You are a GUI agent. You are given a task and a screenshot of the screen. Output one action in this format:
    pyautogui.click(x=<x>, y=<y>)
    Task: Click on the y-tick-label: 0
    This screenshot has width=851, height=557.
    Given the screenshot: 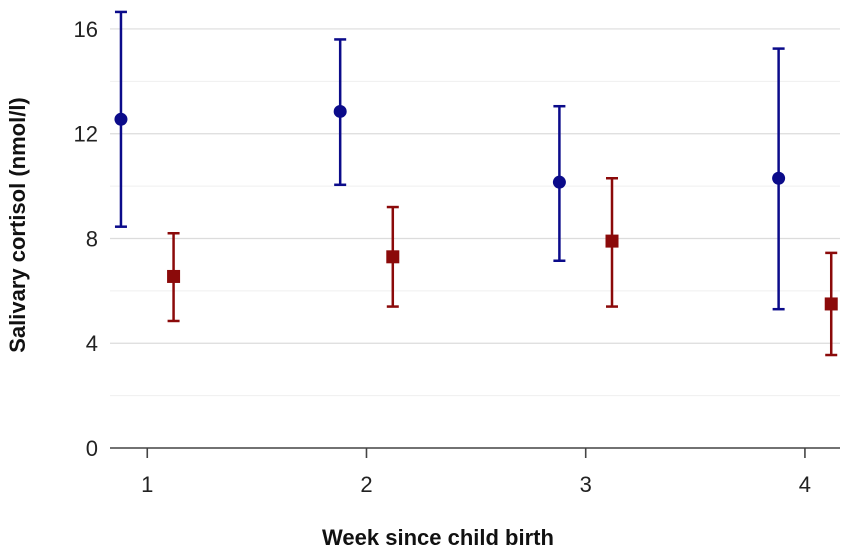 What is the action you would take?
    pyautogui.click(x=92, y=448)
    